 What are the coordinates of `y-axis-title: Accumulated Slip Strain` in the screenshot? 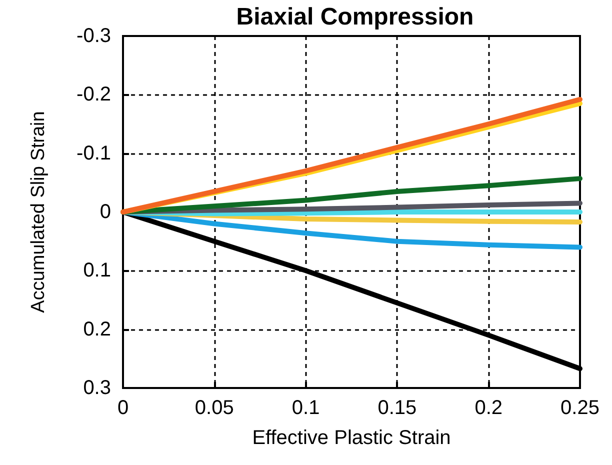 It's located at (38, 212).